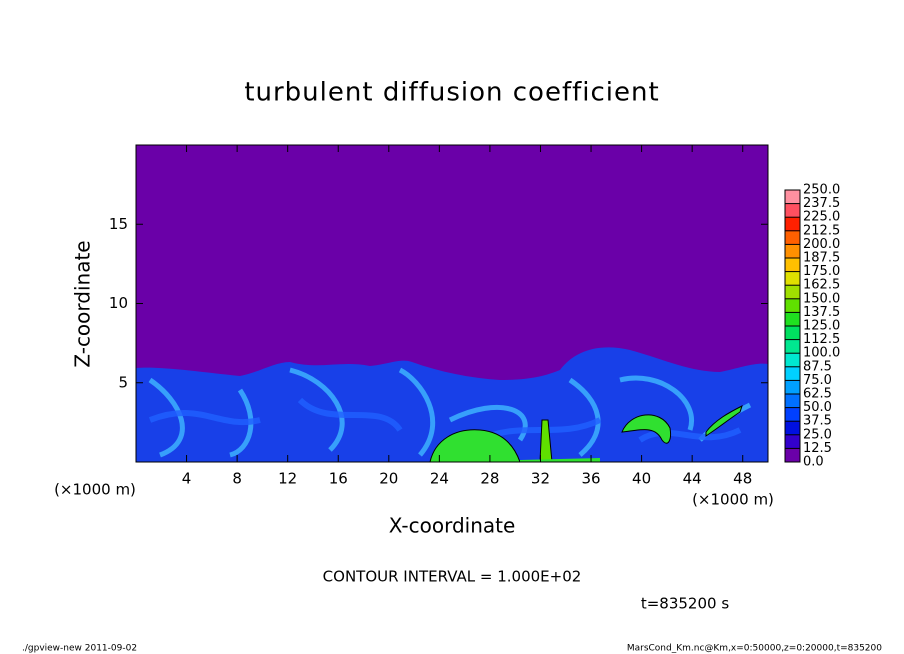 Image resolution: width=904 pixels, height=654 pixels. Describe the element at coordinates (452, 577) in the screenshot. I see `contour-note: CONTOUR INTERVAL = 1.000E+02` at that location.